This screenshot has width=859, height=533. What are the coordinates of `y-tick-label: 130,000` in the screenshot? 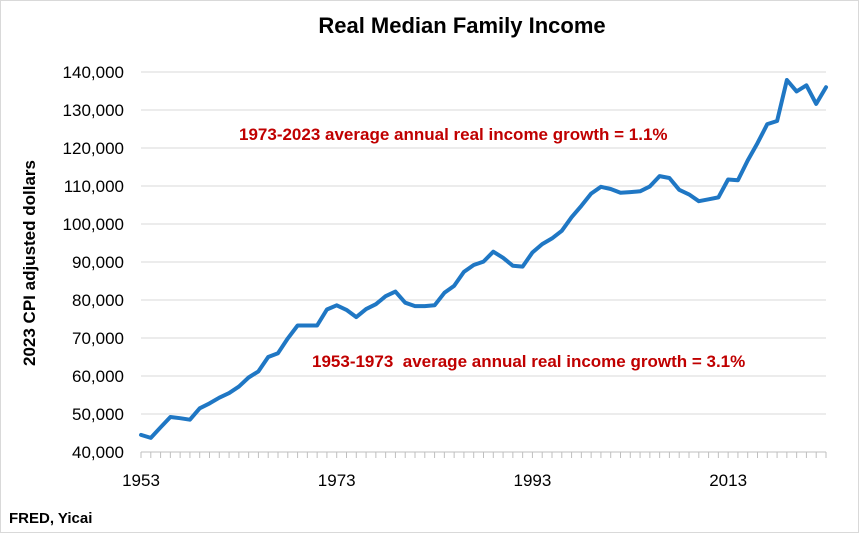 It's located at (93, 110).